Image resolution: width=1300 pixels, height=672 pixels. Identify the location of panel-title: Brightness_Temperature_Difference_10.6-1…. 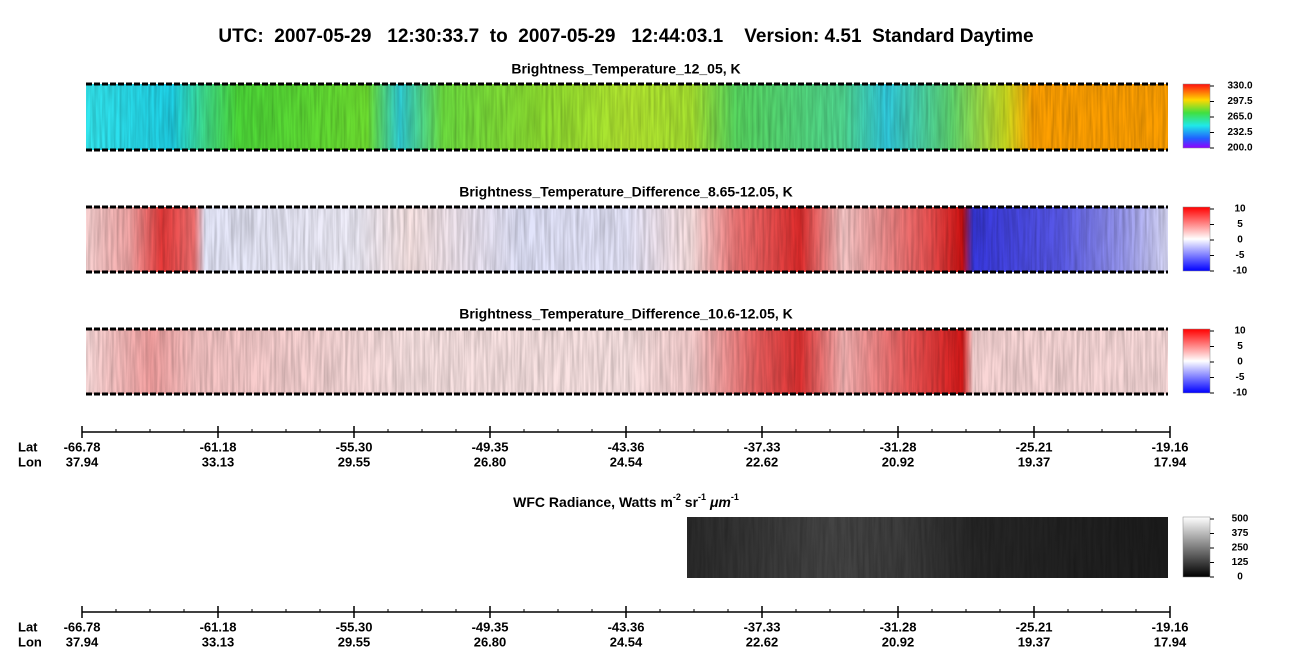
(626, 314).